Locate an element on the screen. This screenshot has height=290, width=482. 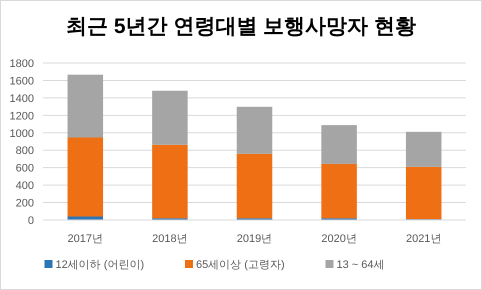
y-tick-label: 0 is located at coordinates (31, 221).